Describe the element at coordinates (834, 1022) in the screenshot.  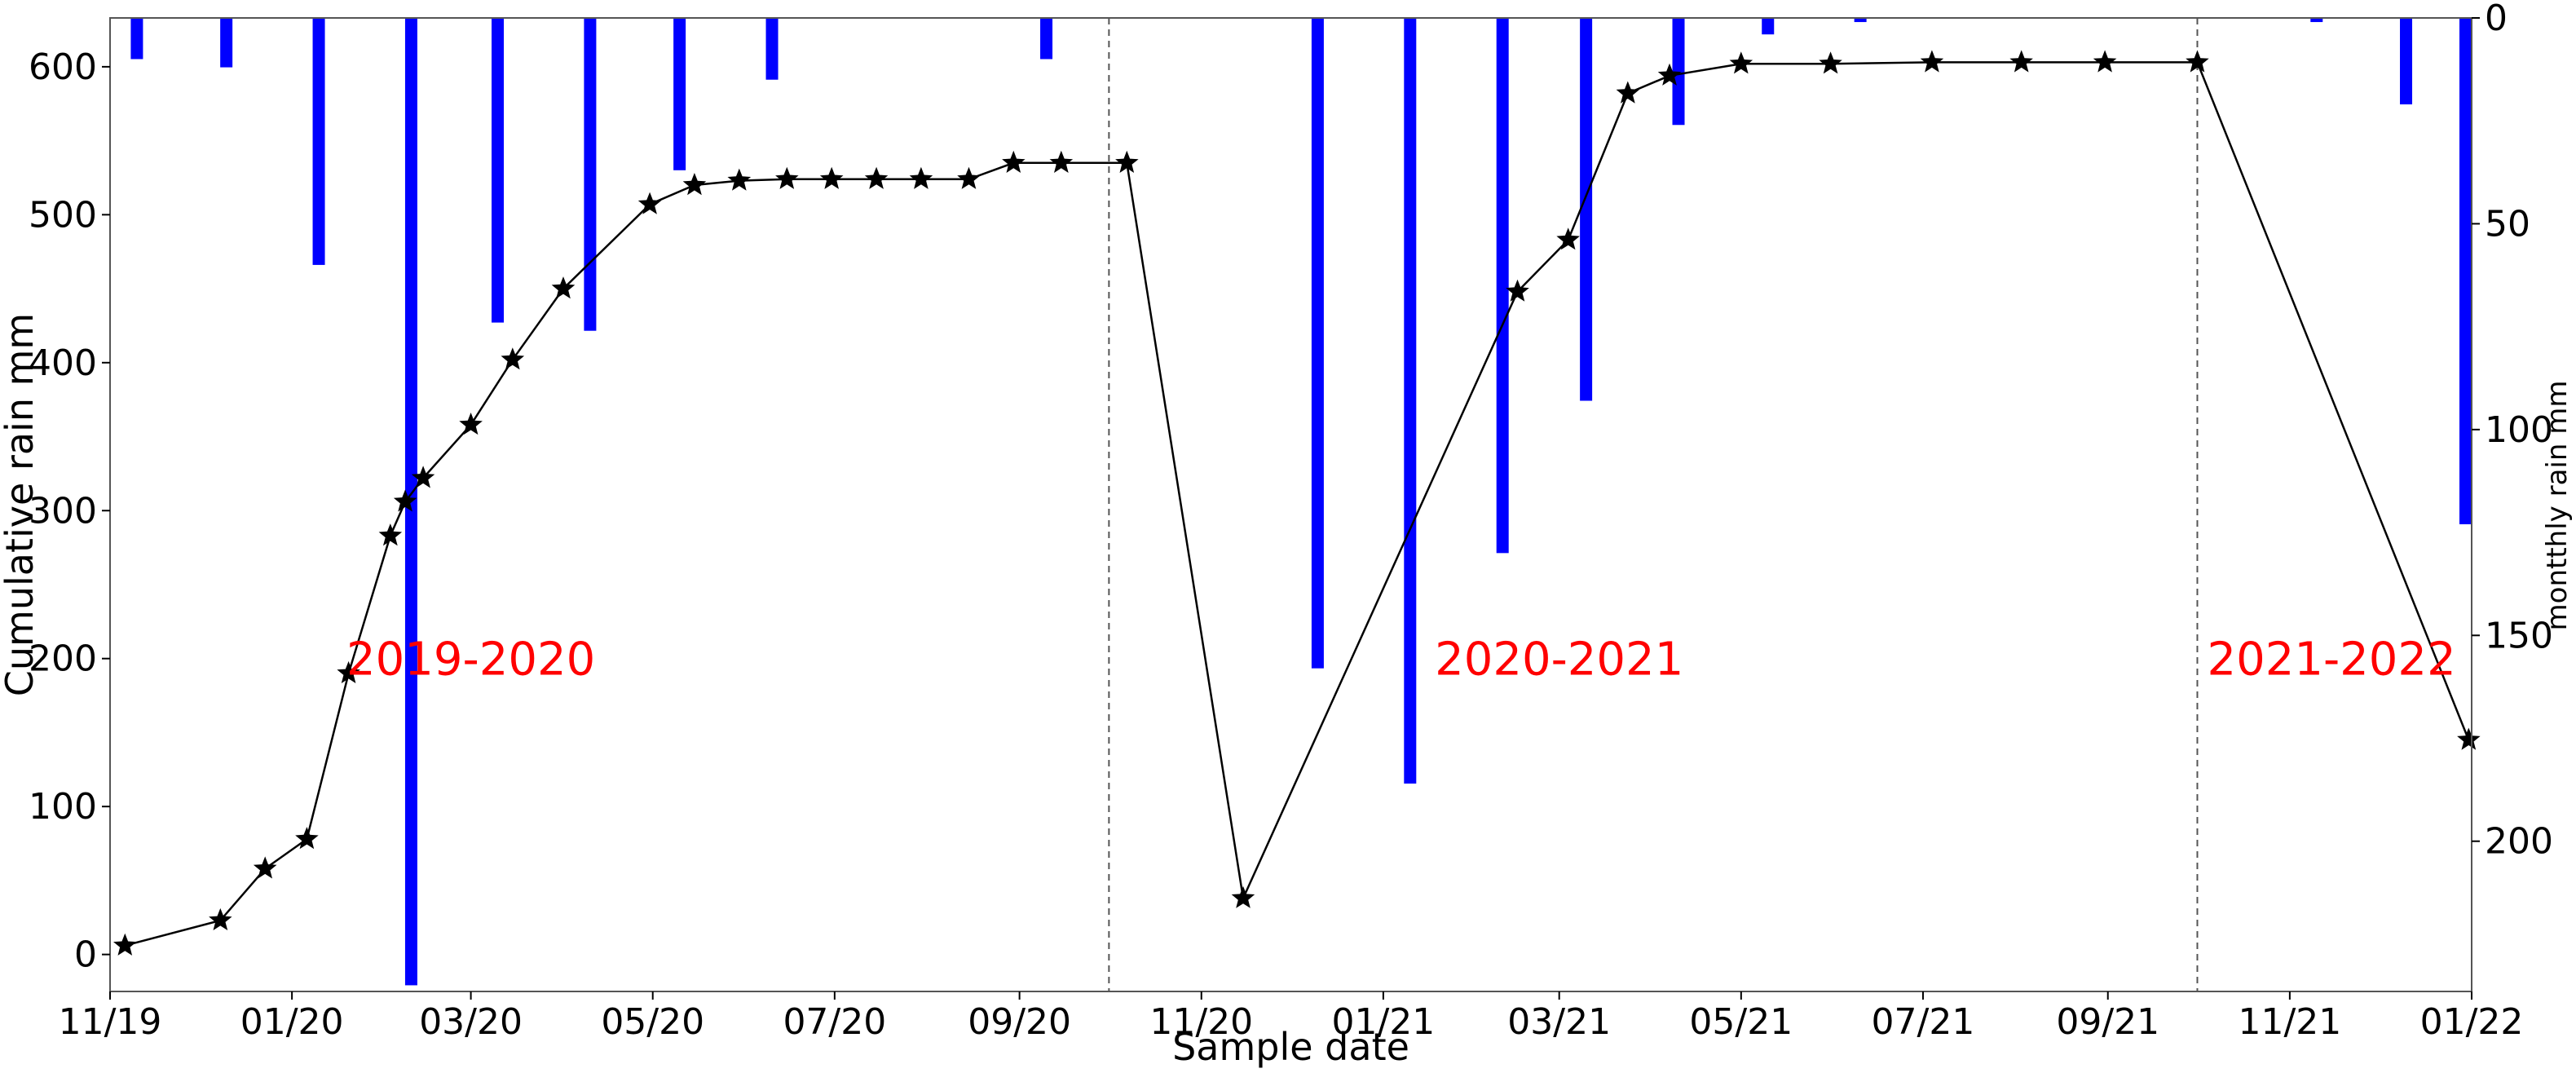
I see `x-tick-label: 07/20` at that location.